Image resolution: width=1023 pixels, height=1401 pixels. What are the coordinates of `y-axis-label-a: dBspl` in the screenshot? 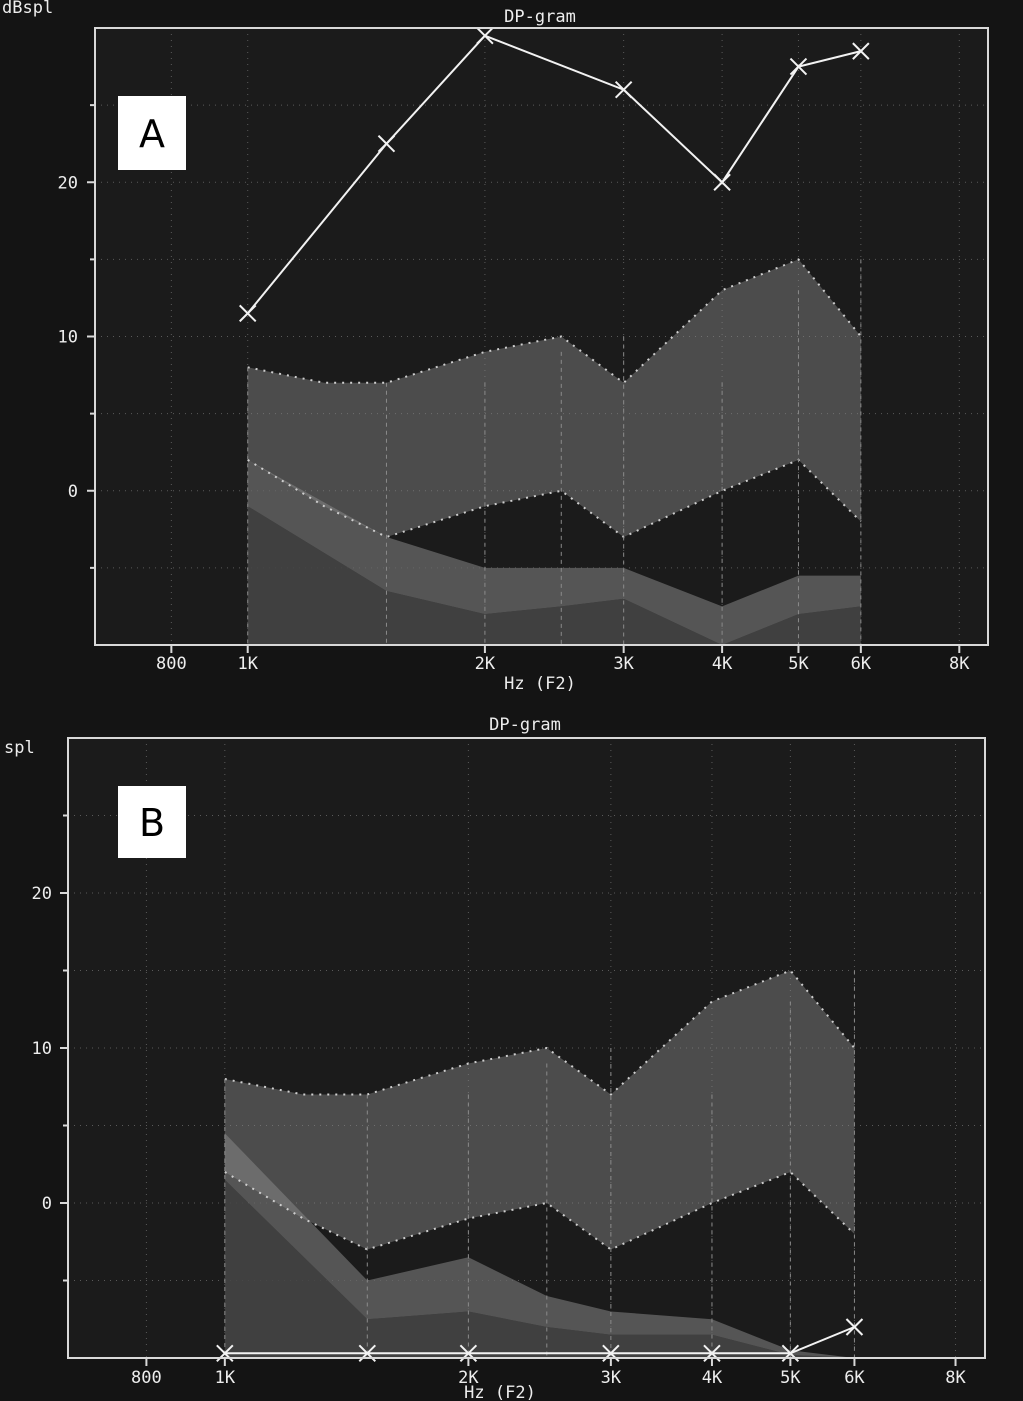 It's located at (27, 9).